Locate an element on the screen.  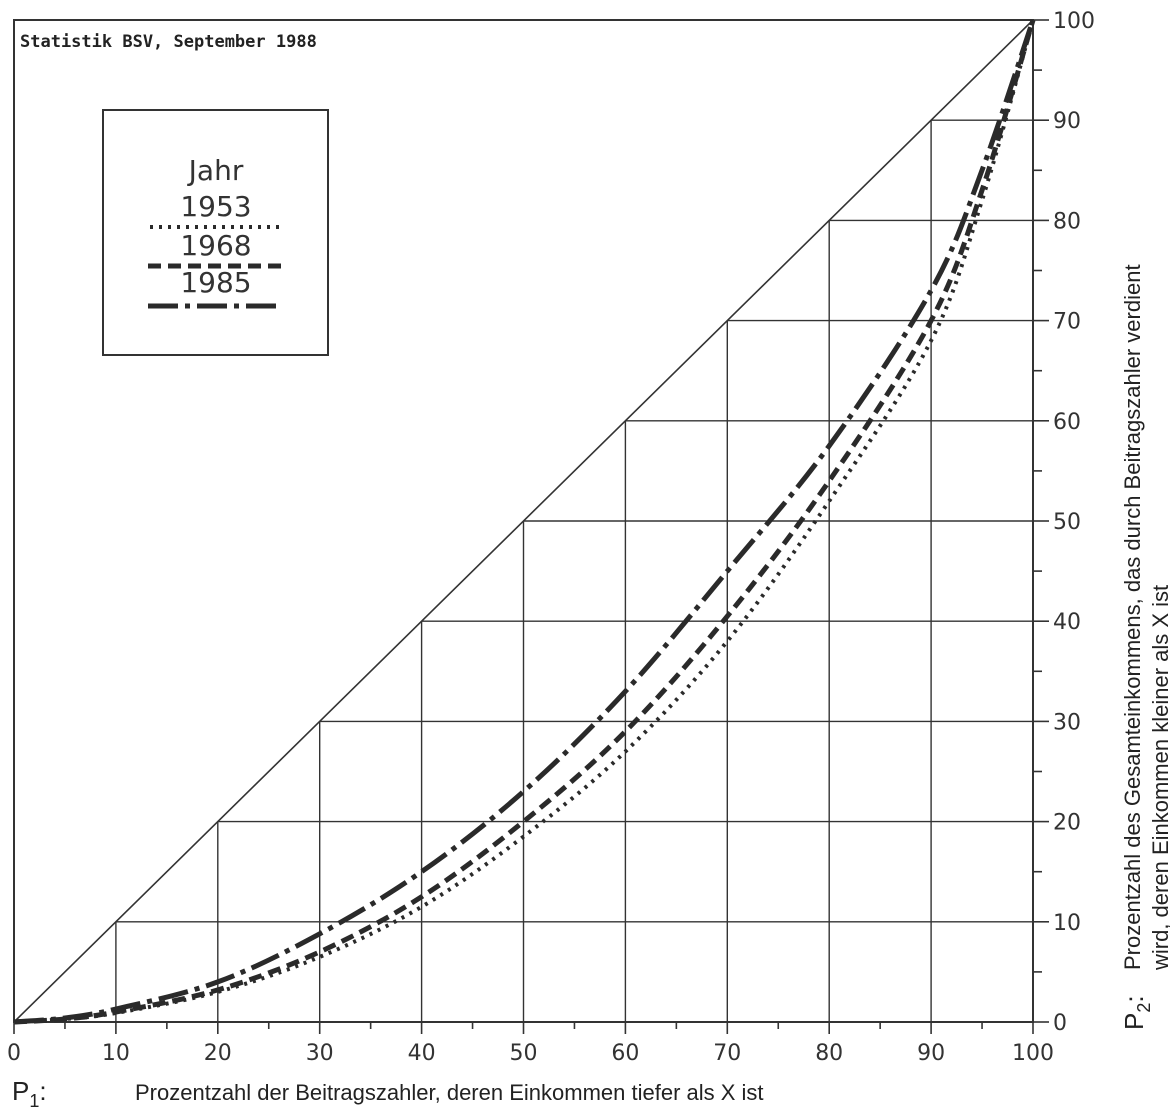
y-tick-label: 90 is located at coordinates (1067, 121).